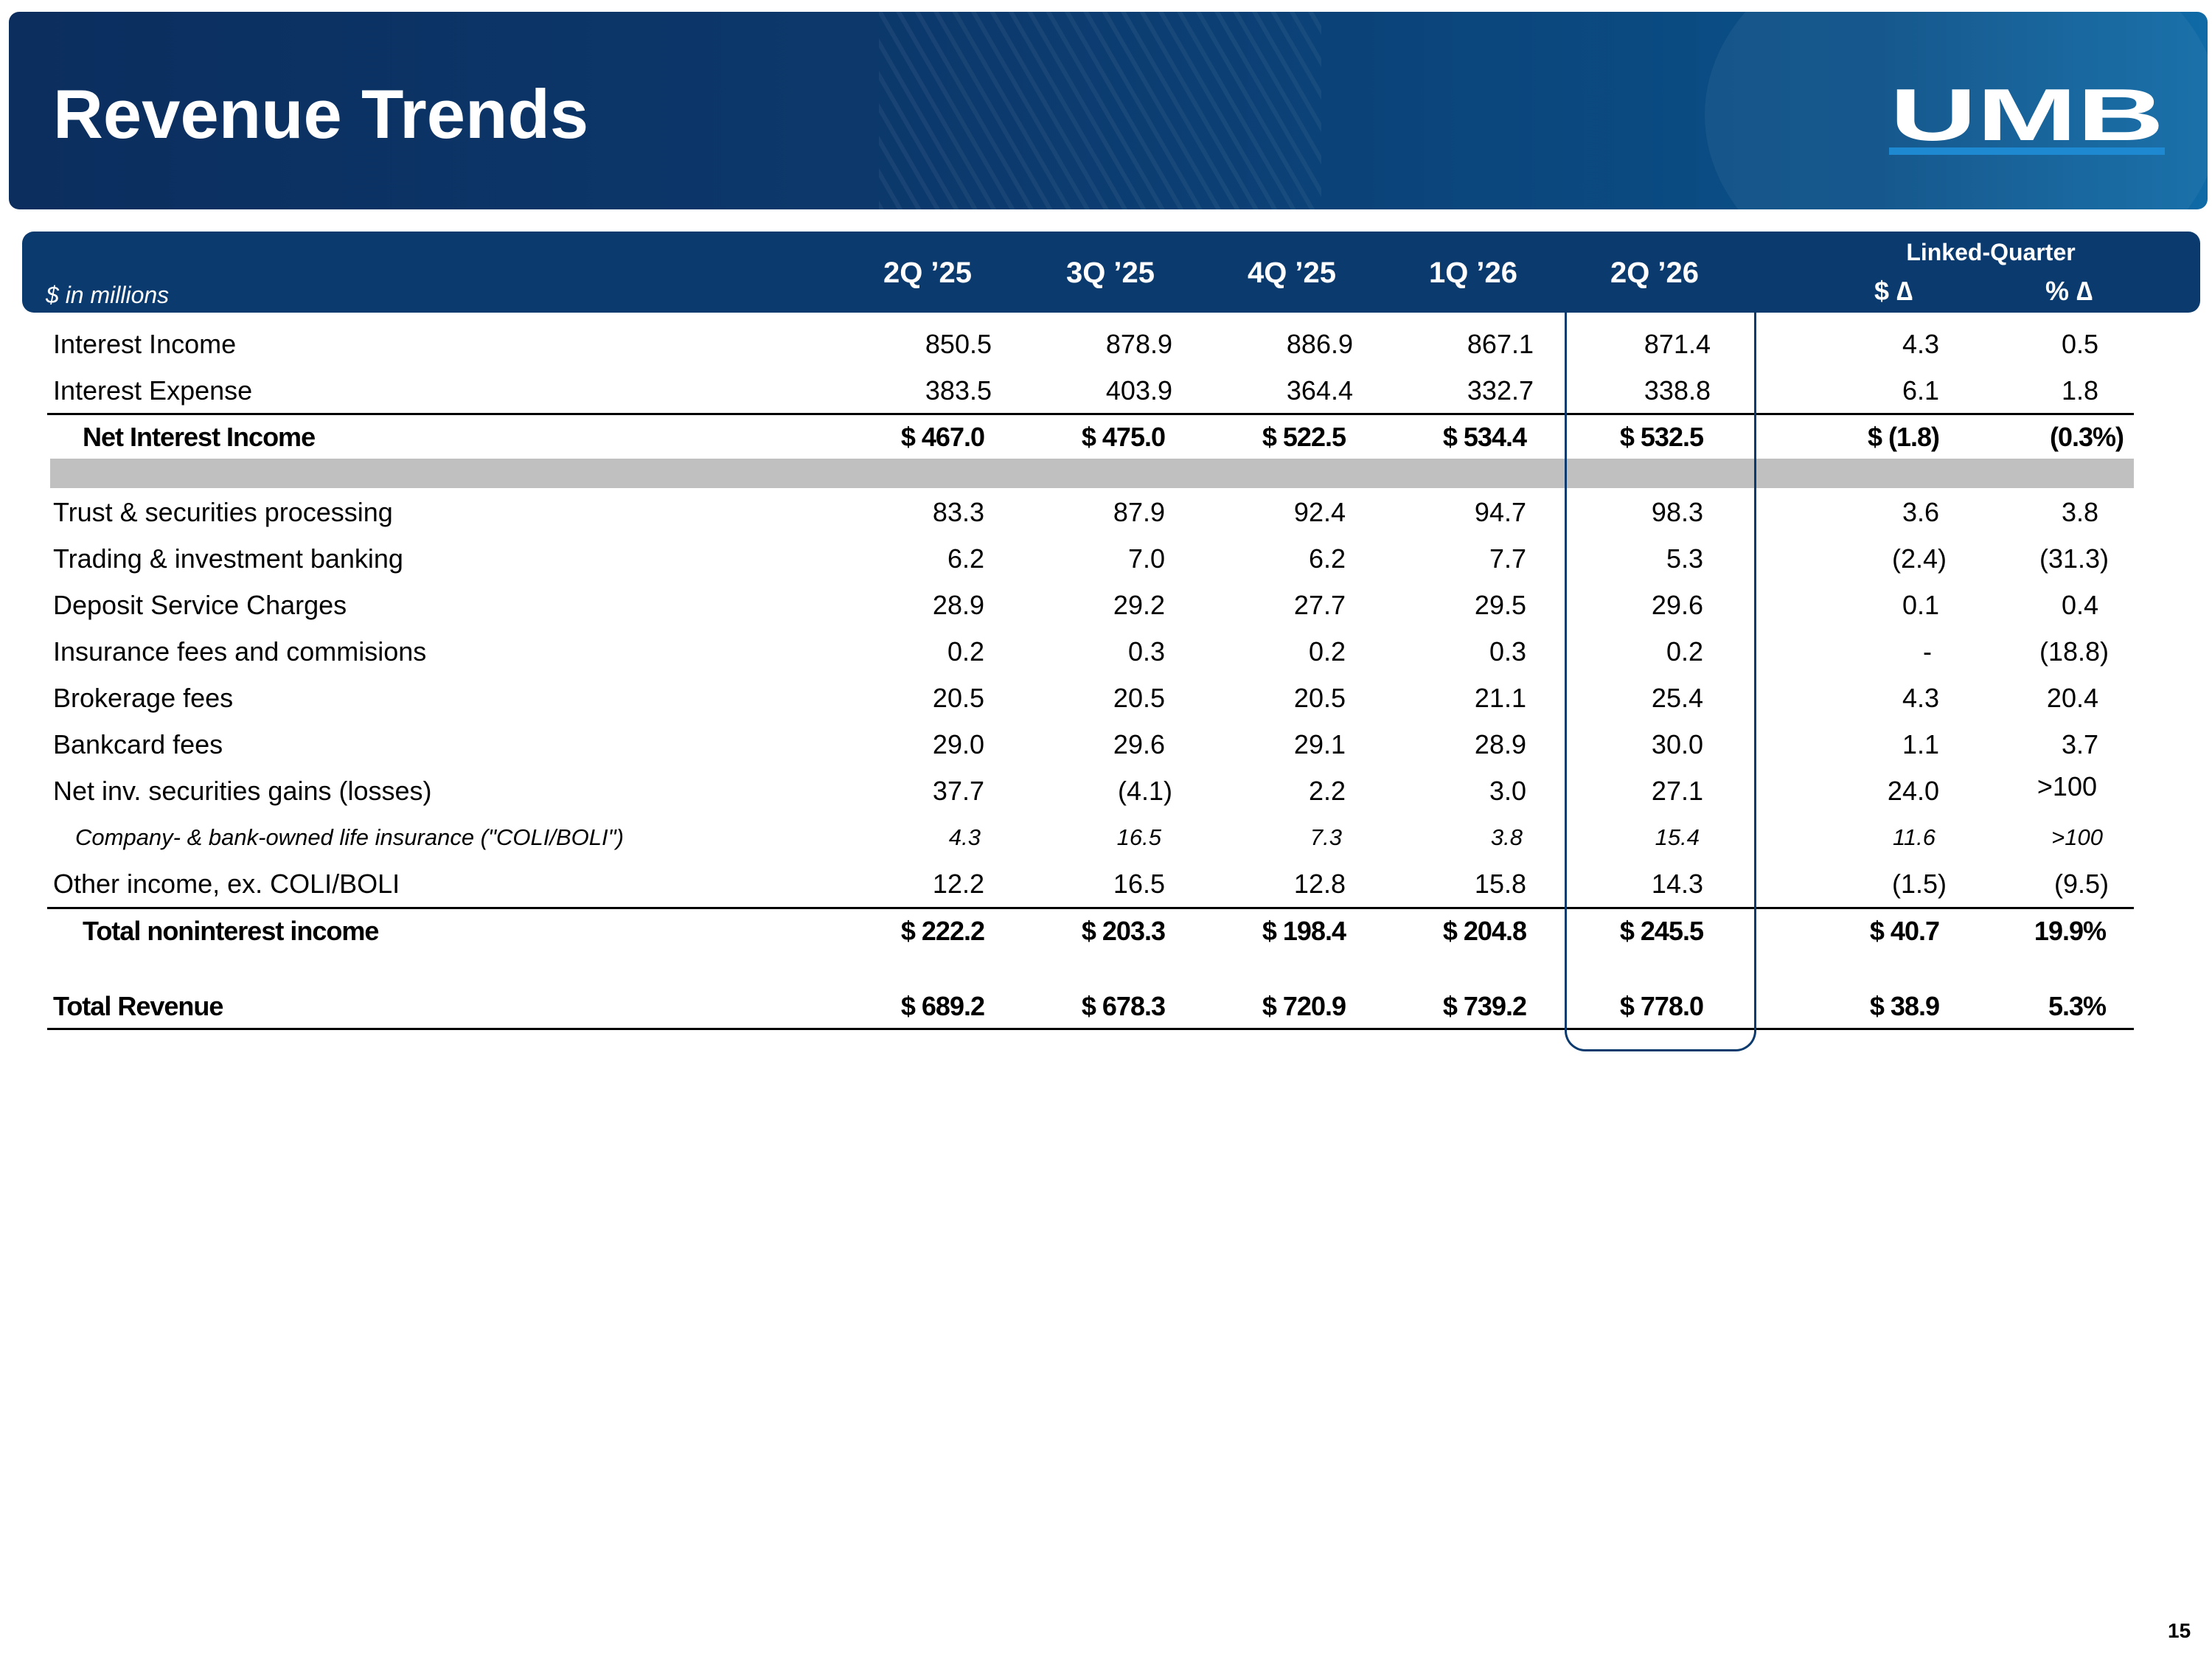 This screenshot has width=2212, height=1659. I want to click on cell-2q26: 25.4, so click(1677, 698).